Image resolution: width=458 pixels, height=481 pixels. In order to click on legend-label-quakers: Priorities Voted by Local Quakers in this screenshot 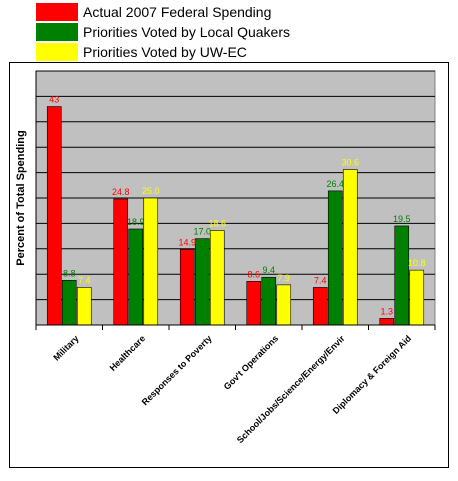, I will do `click(186, 32)`.